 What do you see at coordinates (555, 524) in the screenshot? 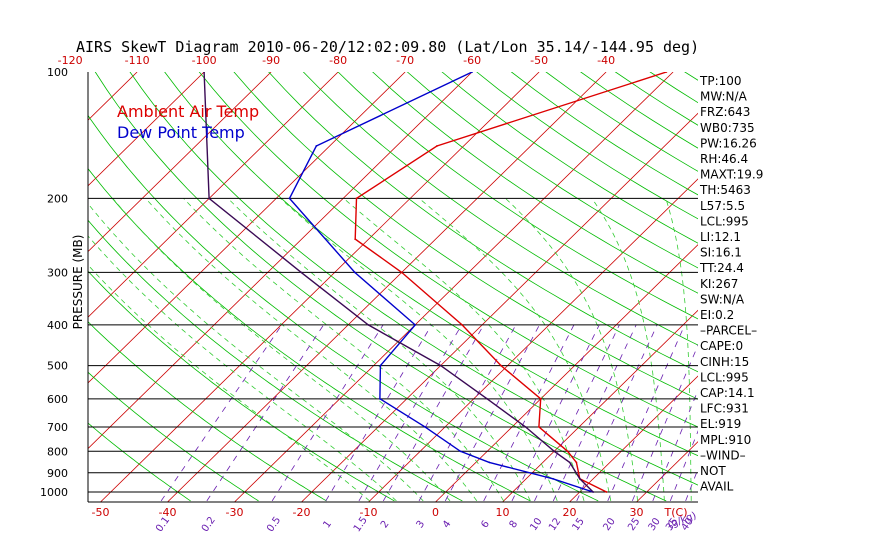
I see `mixing-ratio-tick-label: 12` at bounding box center [555, 524].